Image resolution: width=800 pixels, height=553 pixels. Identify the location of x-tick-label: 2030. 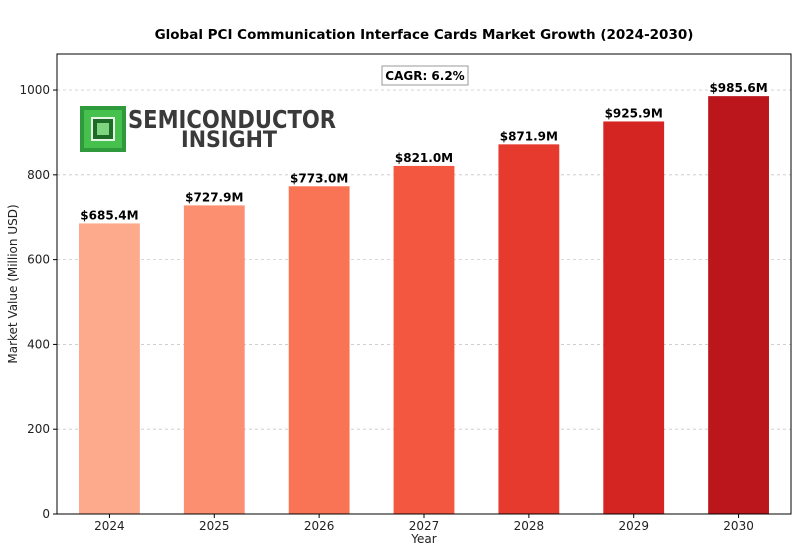
(738, 526).